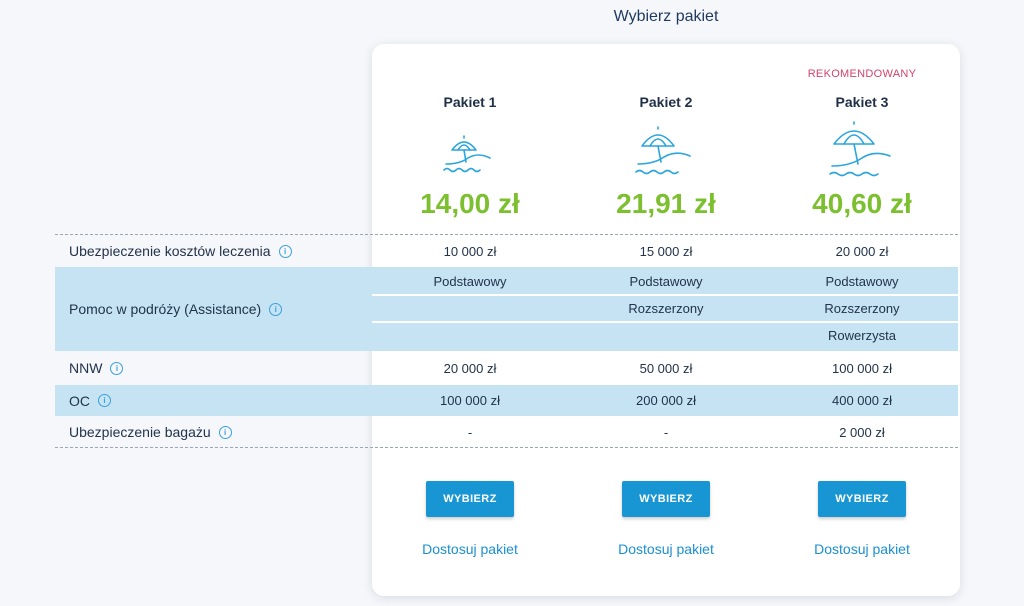 Image resolution: width=1024 pixels, height=606 pixels. I want to click on table-row-luggage: Ubezpieczenie bagażu i, so click(506, 432).